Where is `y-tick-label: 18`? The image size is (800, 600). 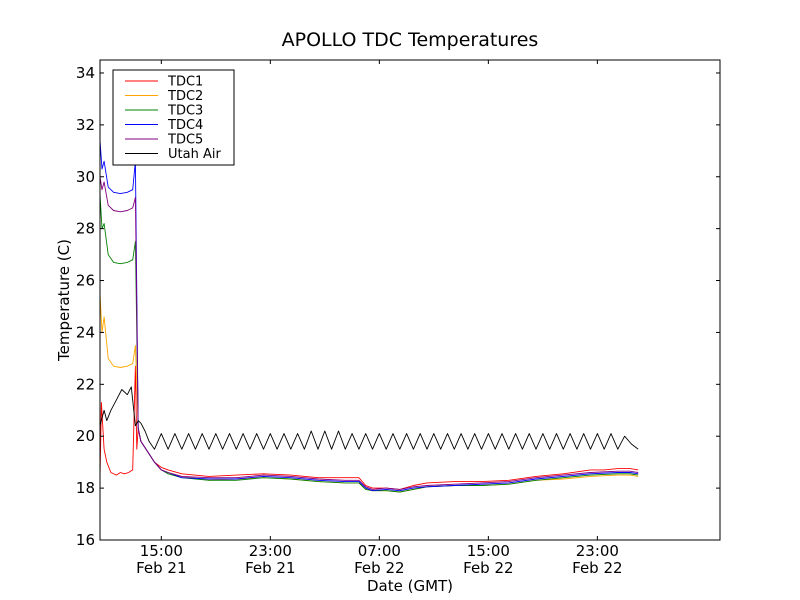
y-tick-label: 18 is located at coordinates (85, 488).